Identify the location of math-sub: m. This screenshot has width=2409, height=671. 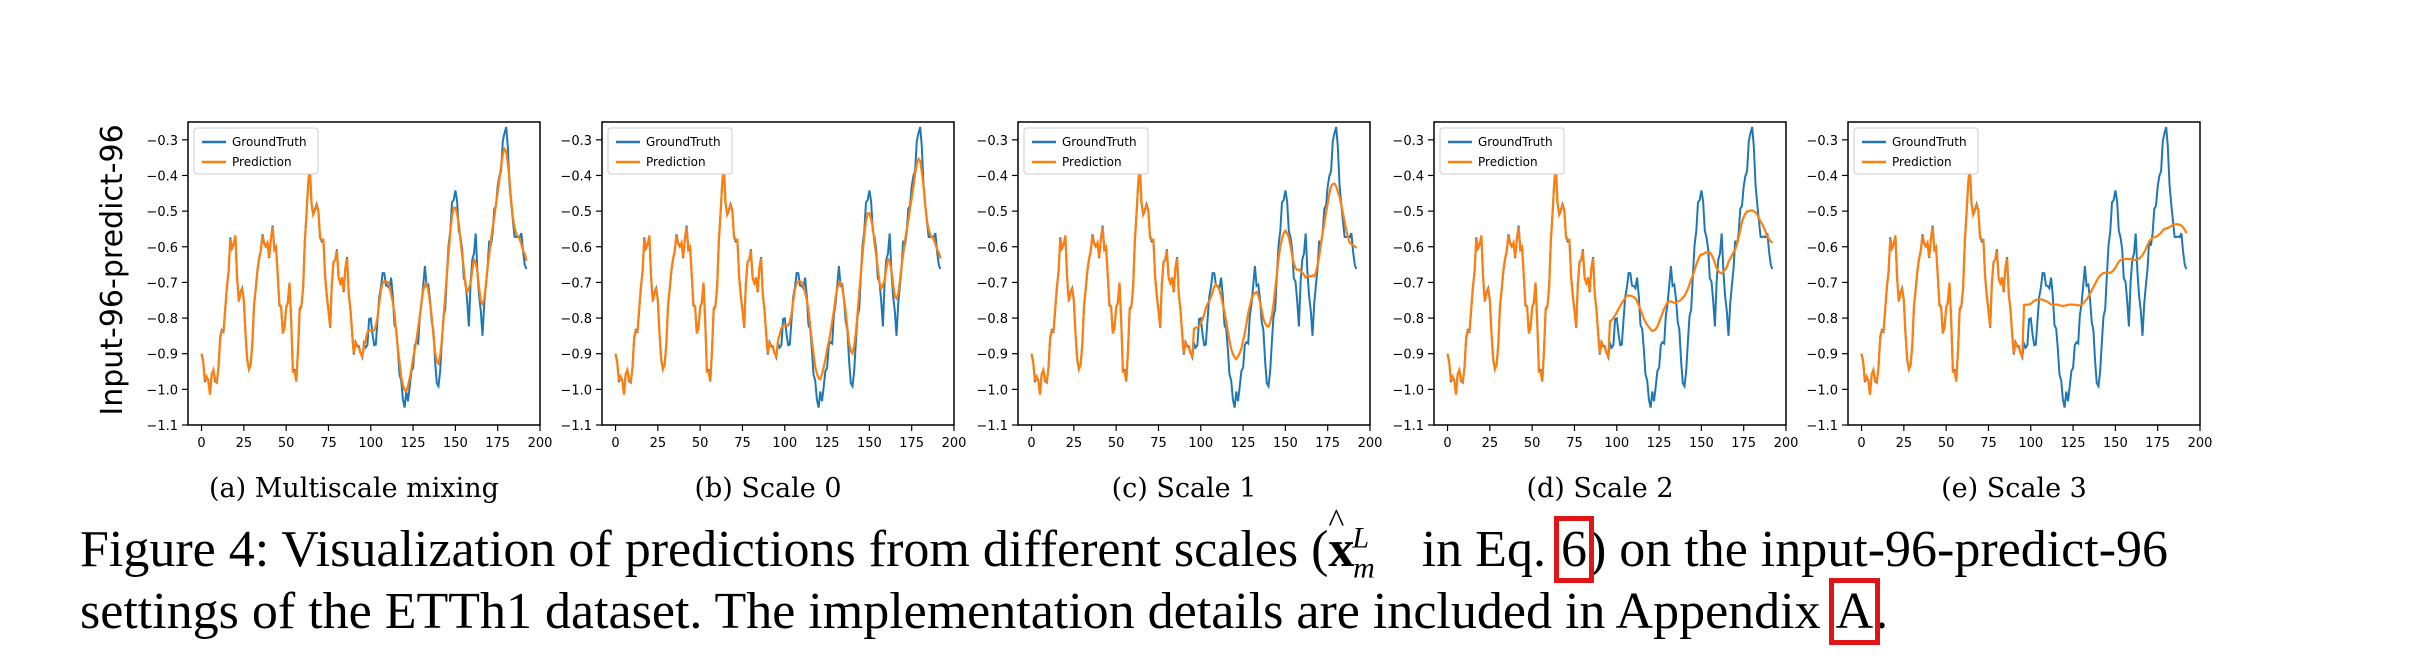
(1364, 568).